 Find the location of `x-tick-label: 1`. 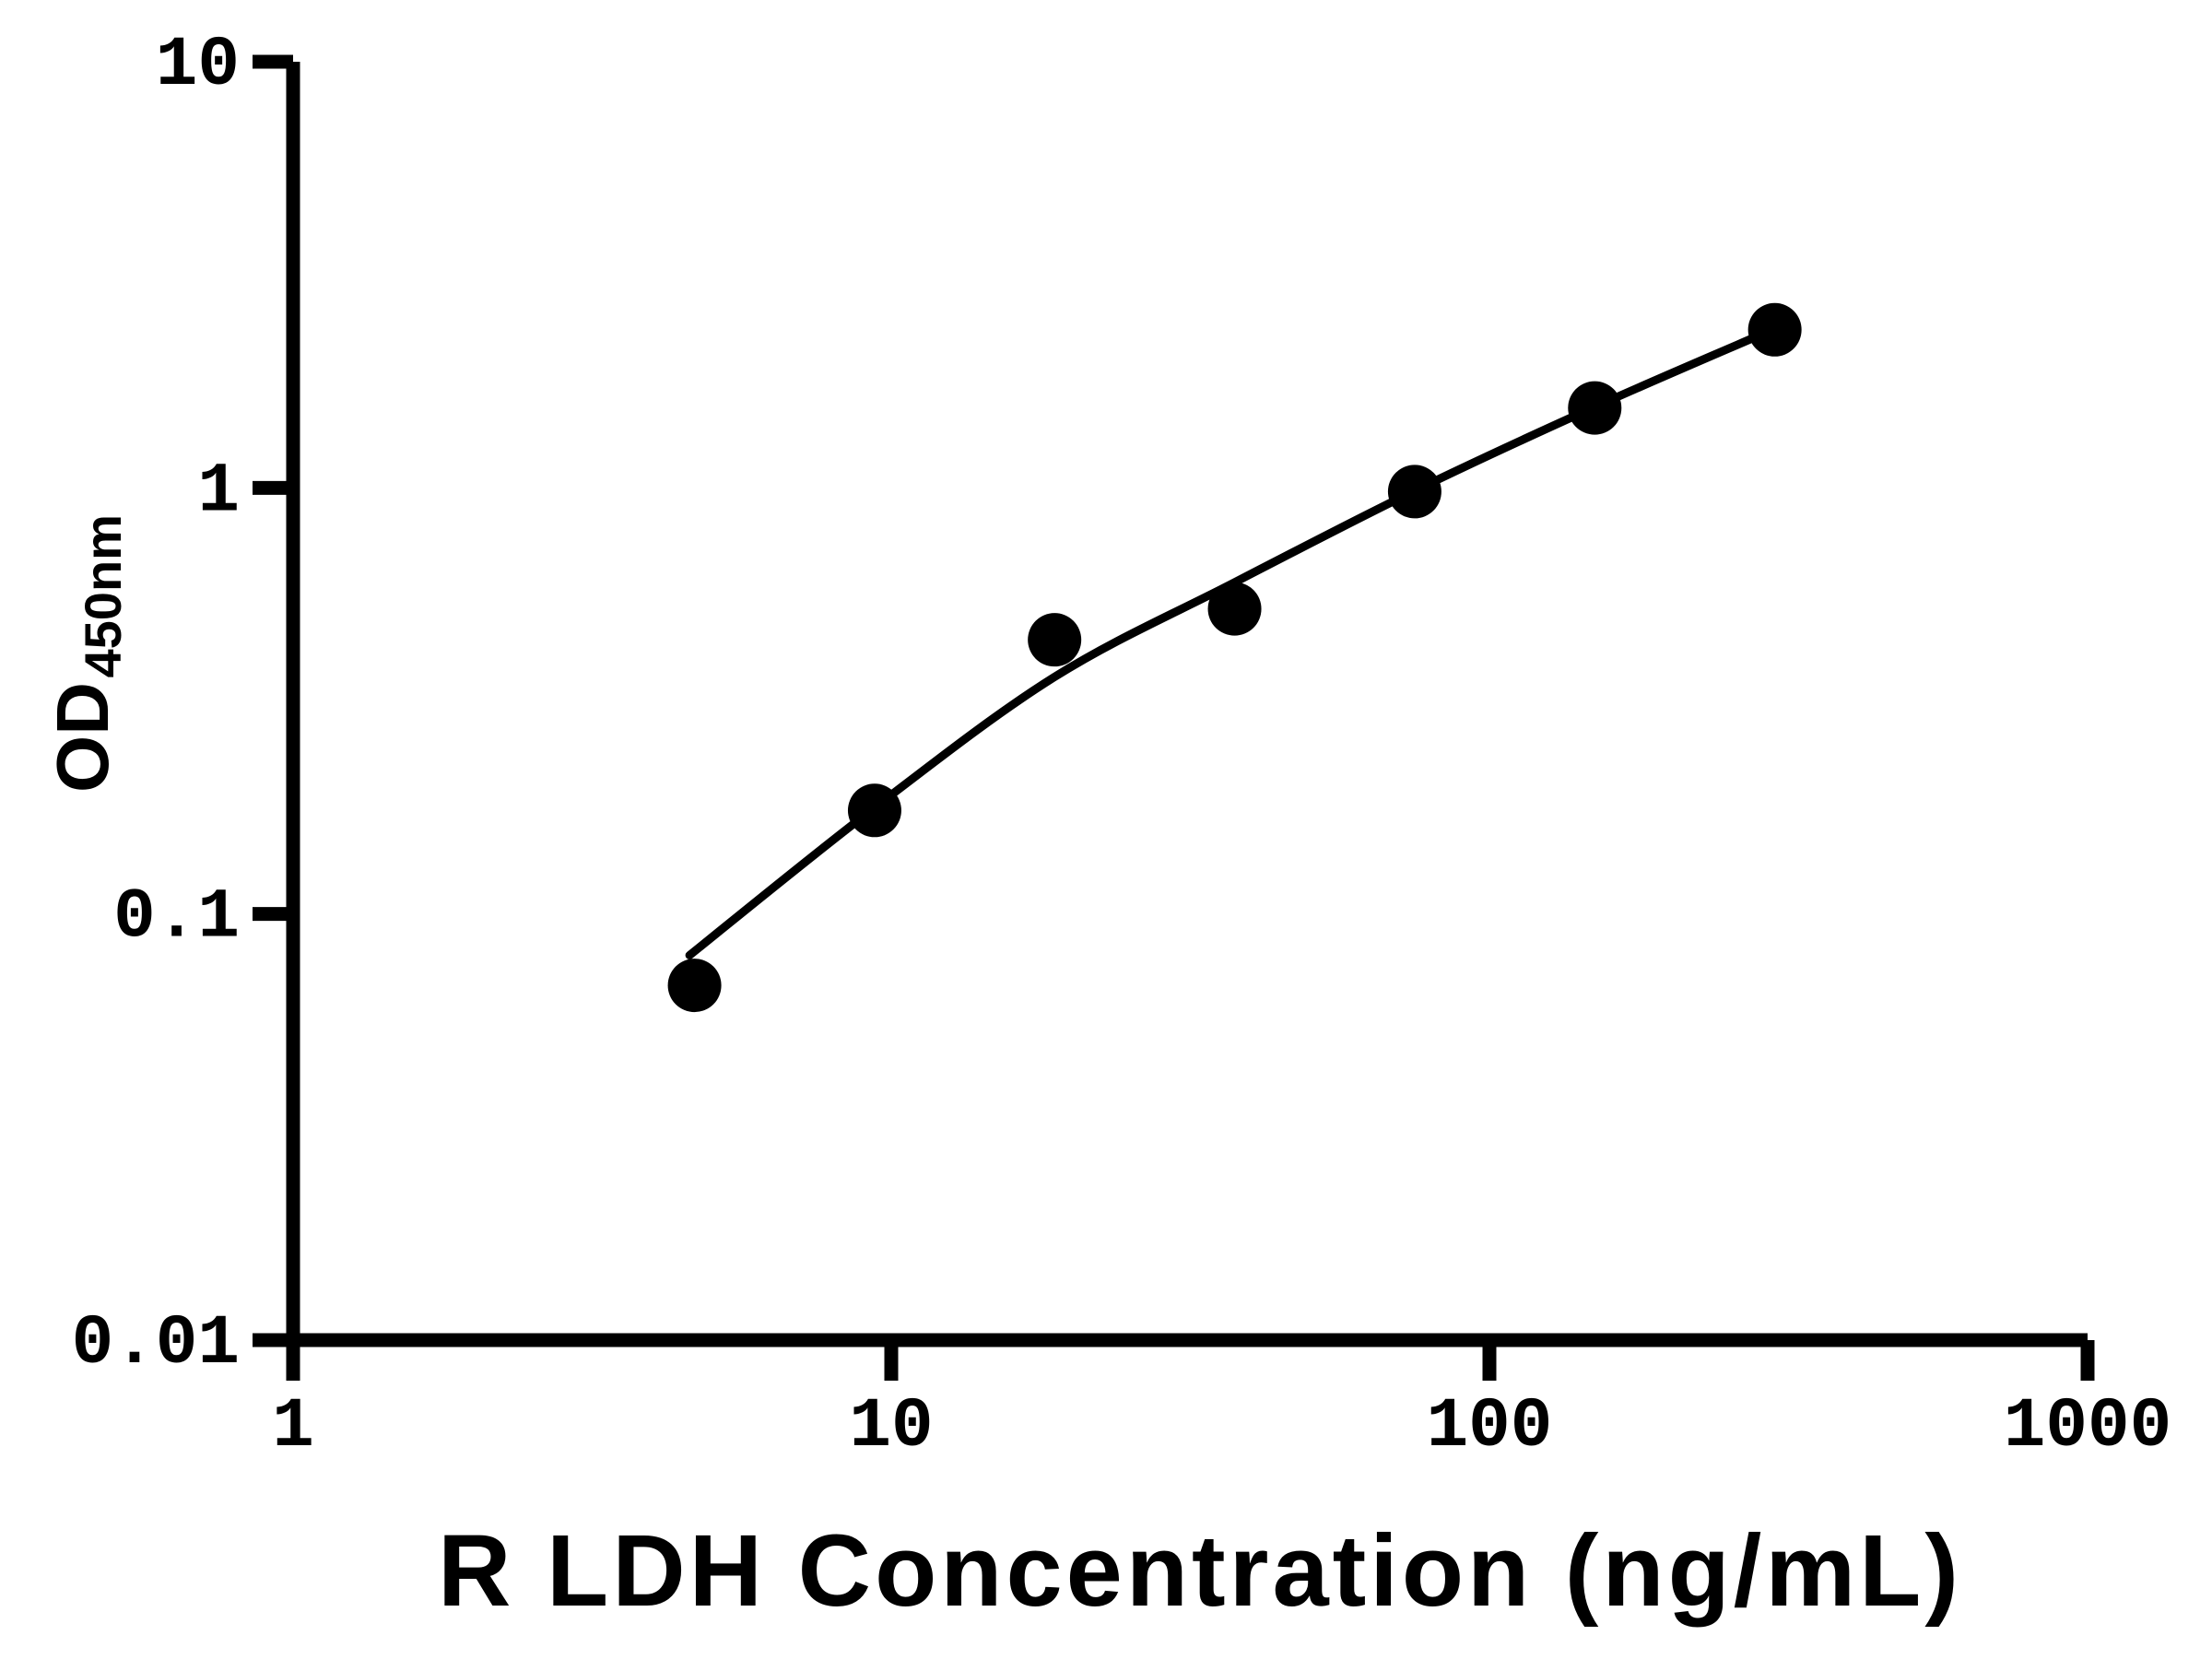

x-tick-label: 1 is located at coordinates (293, 1426).